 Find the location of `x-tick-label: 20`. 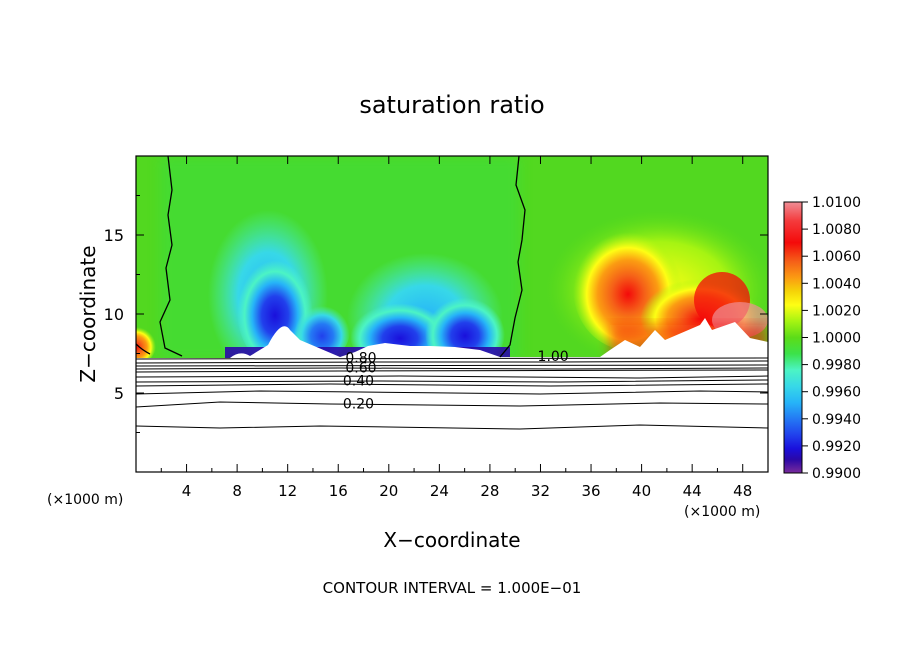

x-tick-label: 20 is located at coordinates (388, 491).